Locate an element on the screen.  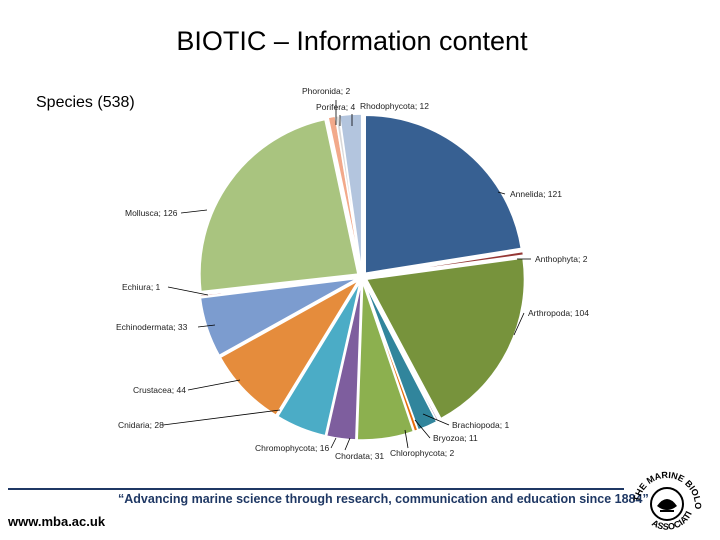
species-total: Species (538) is located at coordinates (85, 102).